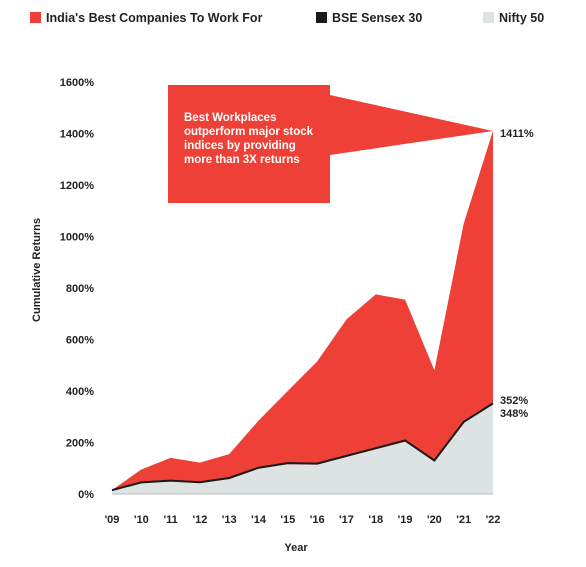  I want to click on legend-label-bse-sensex: BSE Sensex 30, so click(377, 18).